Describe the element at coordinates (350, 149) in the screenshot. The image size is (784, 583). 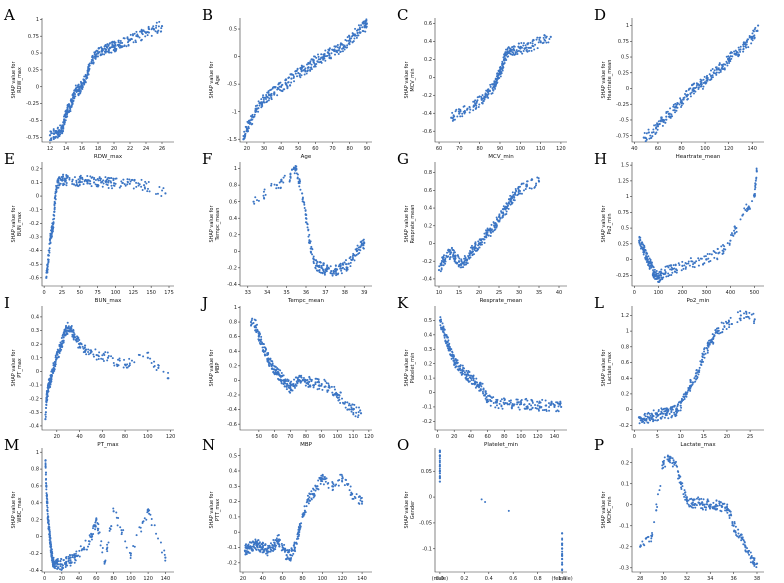
I see `x-tick-label: 80` at that location.